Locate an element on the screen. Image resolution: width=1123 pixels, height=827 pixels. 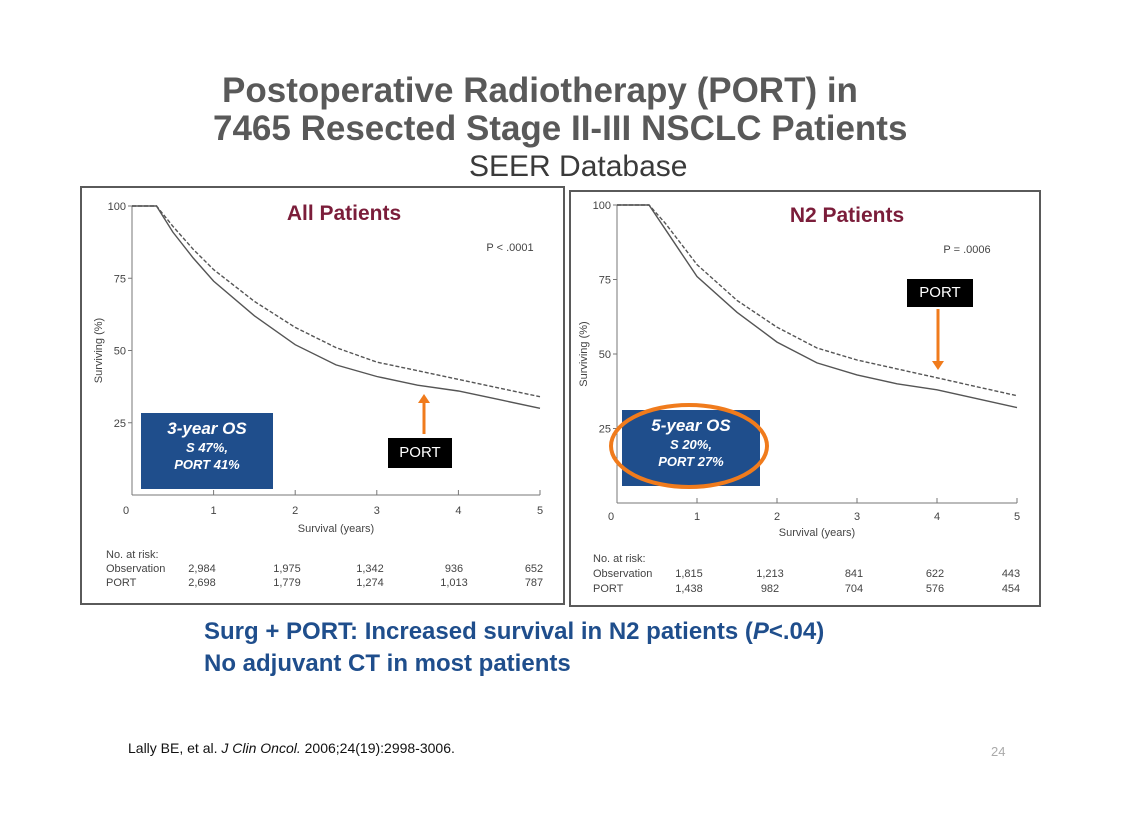
risk-value: 1,975 is located at coordinates (287, 569).